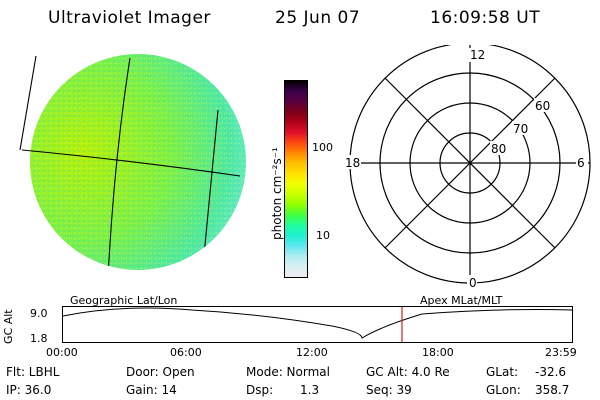 This screenshot has height=400, width=600. I want to click on status-gain: Gain: 14, so click(151, 390).